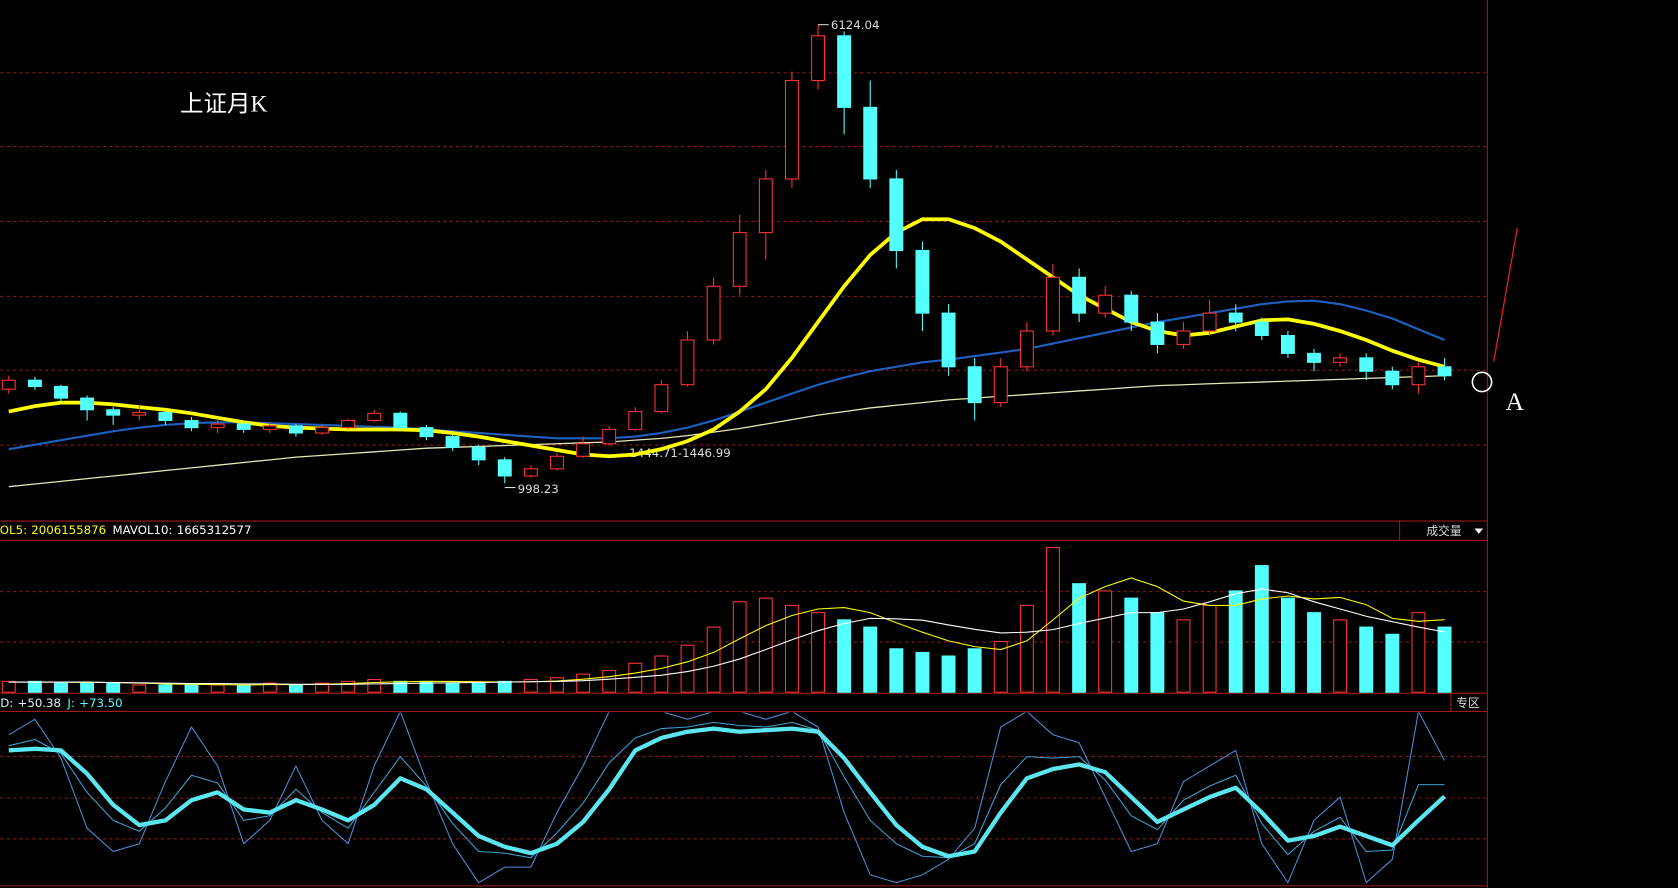 This screenshot has height=888, width=1678. I want to click on kdj-legend: D: +50.38 J: +73.50, so click(61, 703).